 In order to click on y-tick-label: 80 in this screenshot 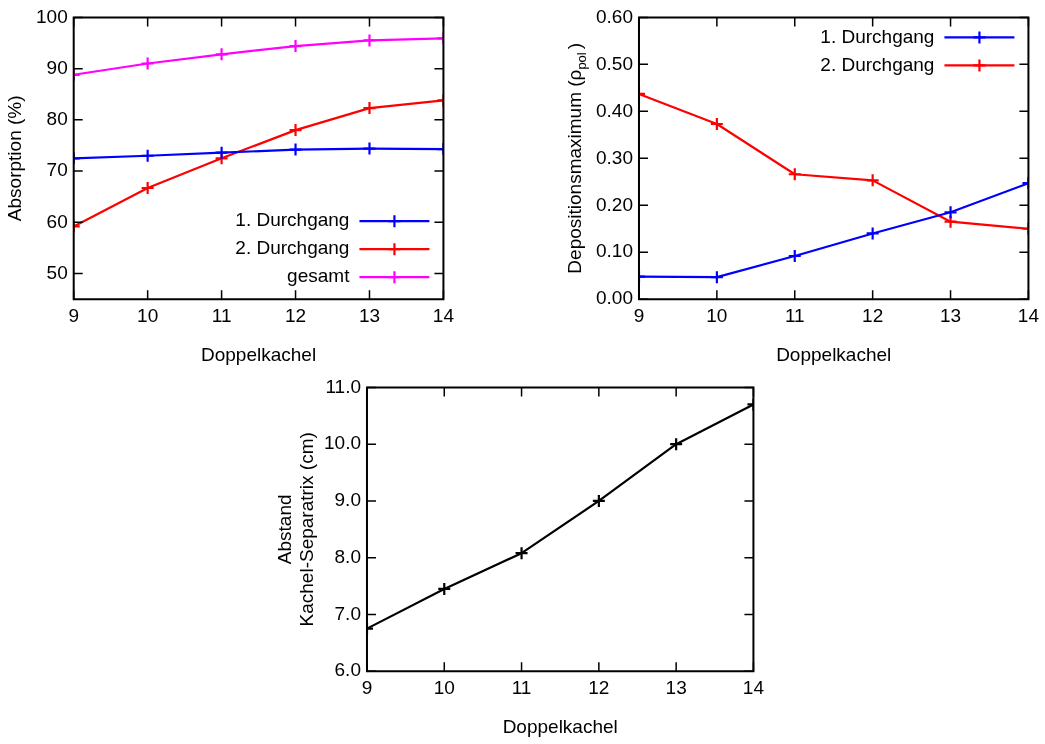, I will do `click(57, 119)`.